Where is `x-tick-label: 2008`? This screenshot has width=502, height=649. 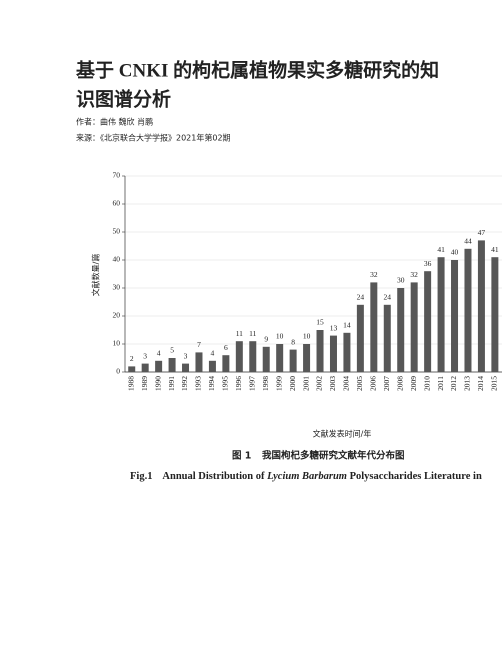 x-tick-label: 2008 is located at coordinates (399, 383).